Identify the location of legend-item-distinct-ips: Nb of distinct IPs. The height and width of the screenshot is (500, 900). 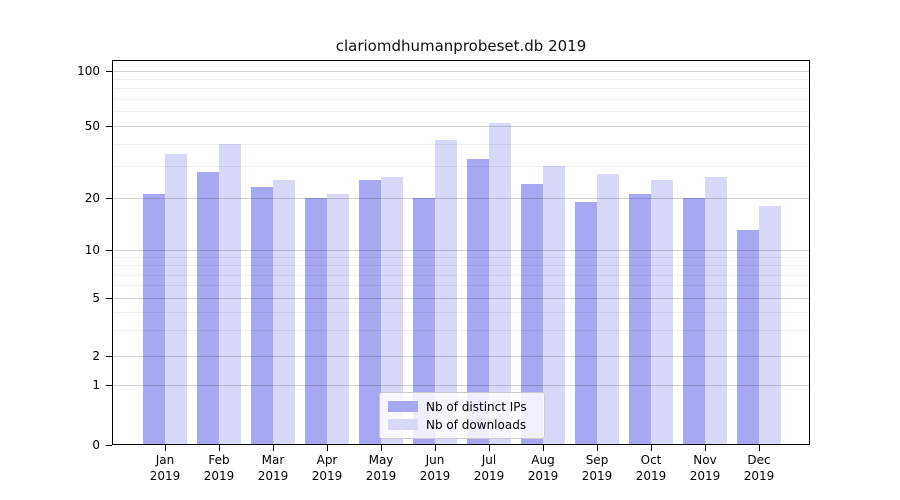
(462, 407).